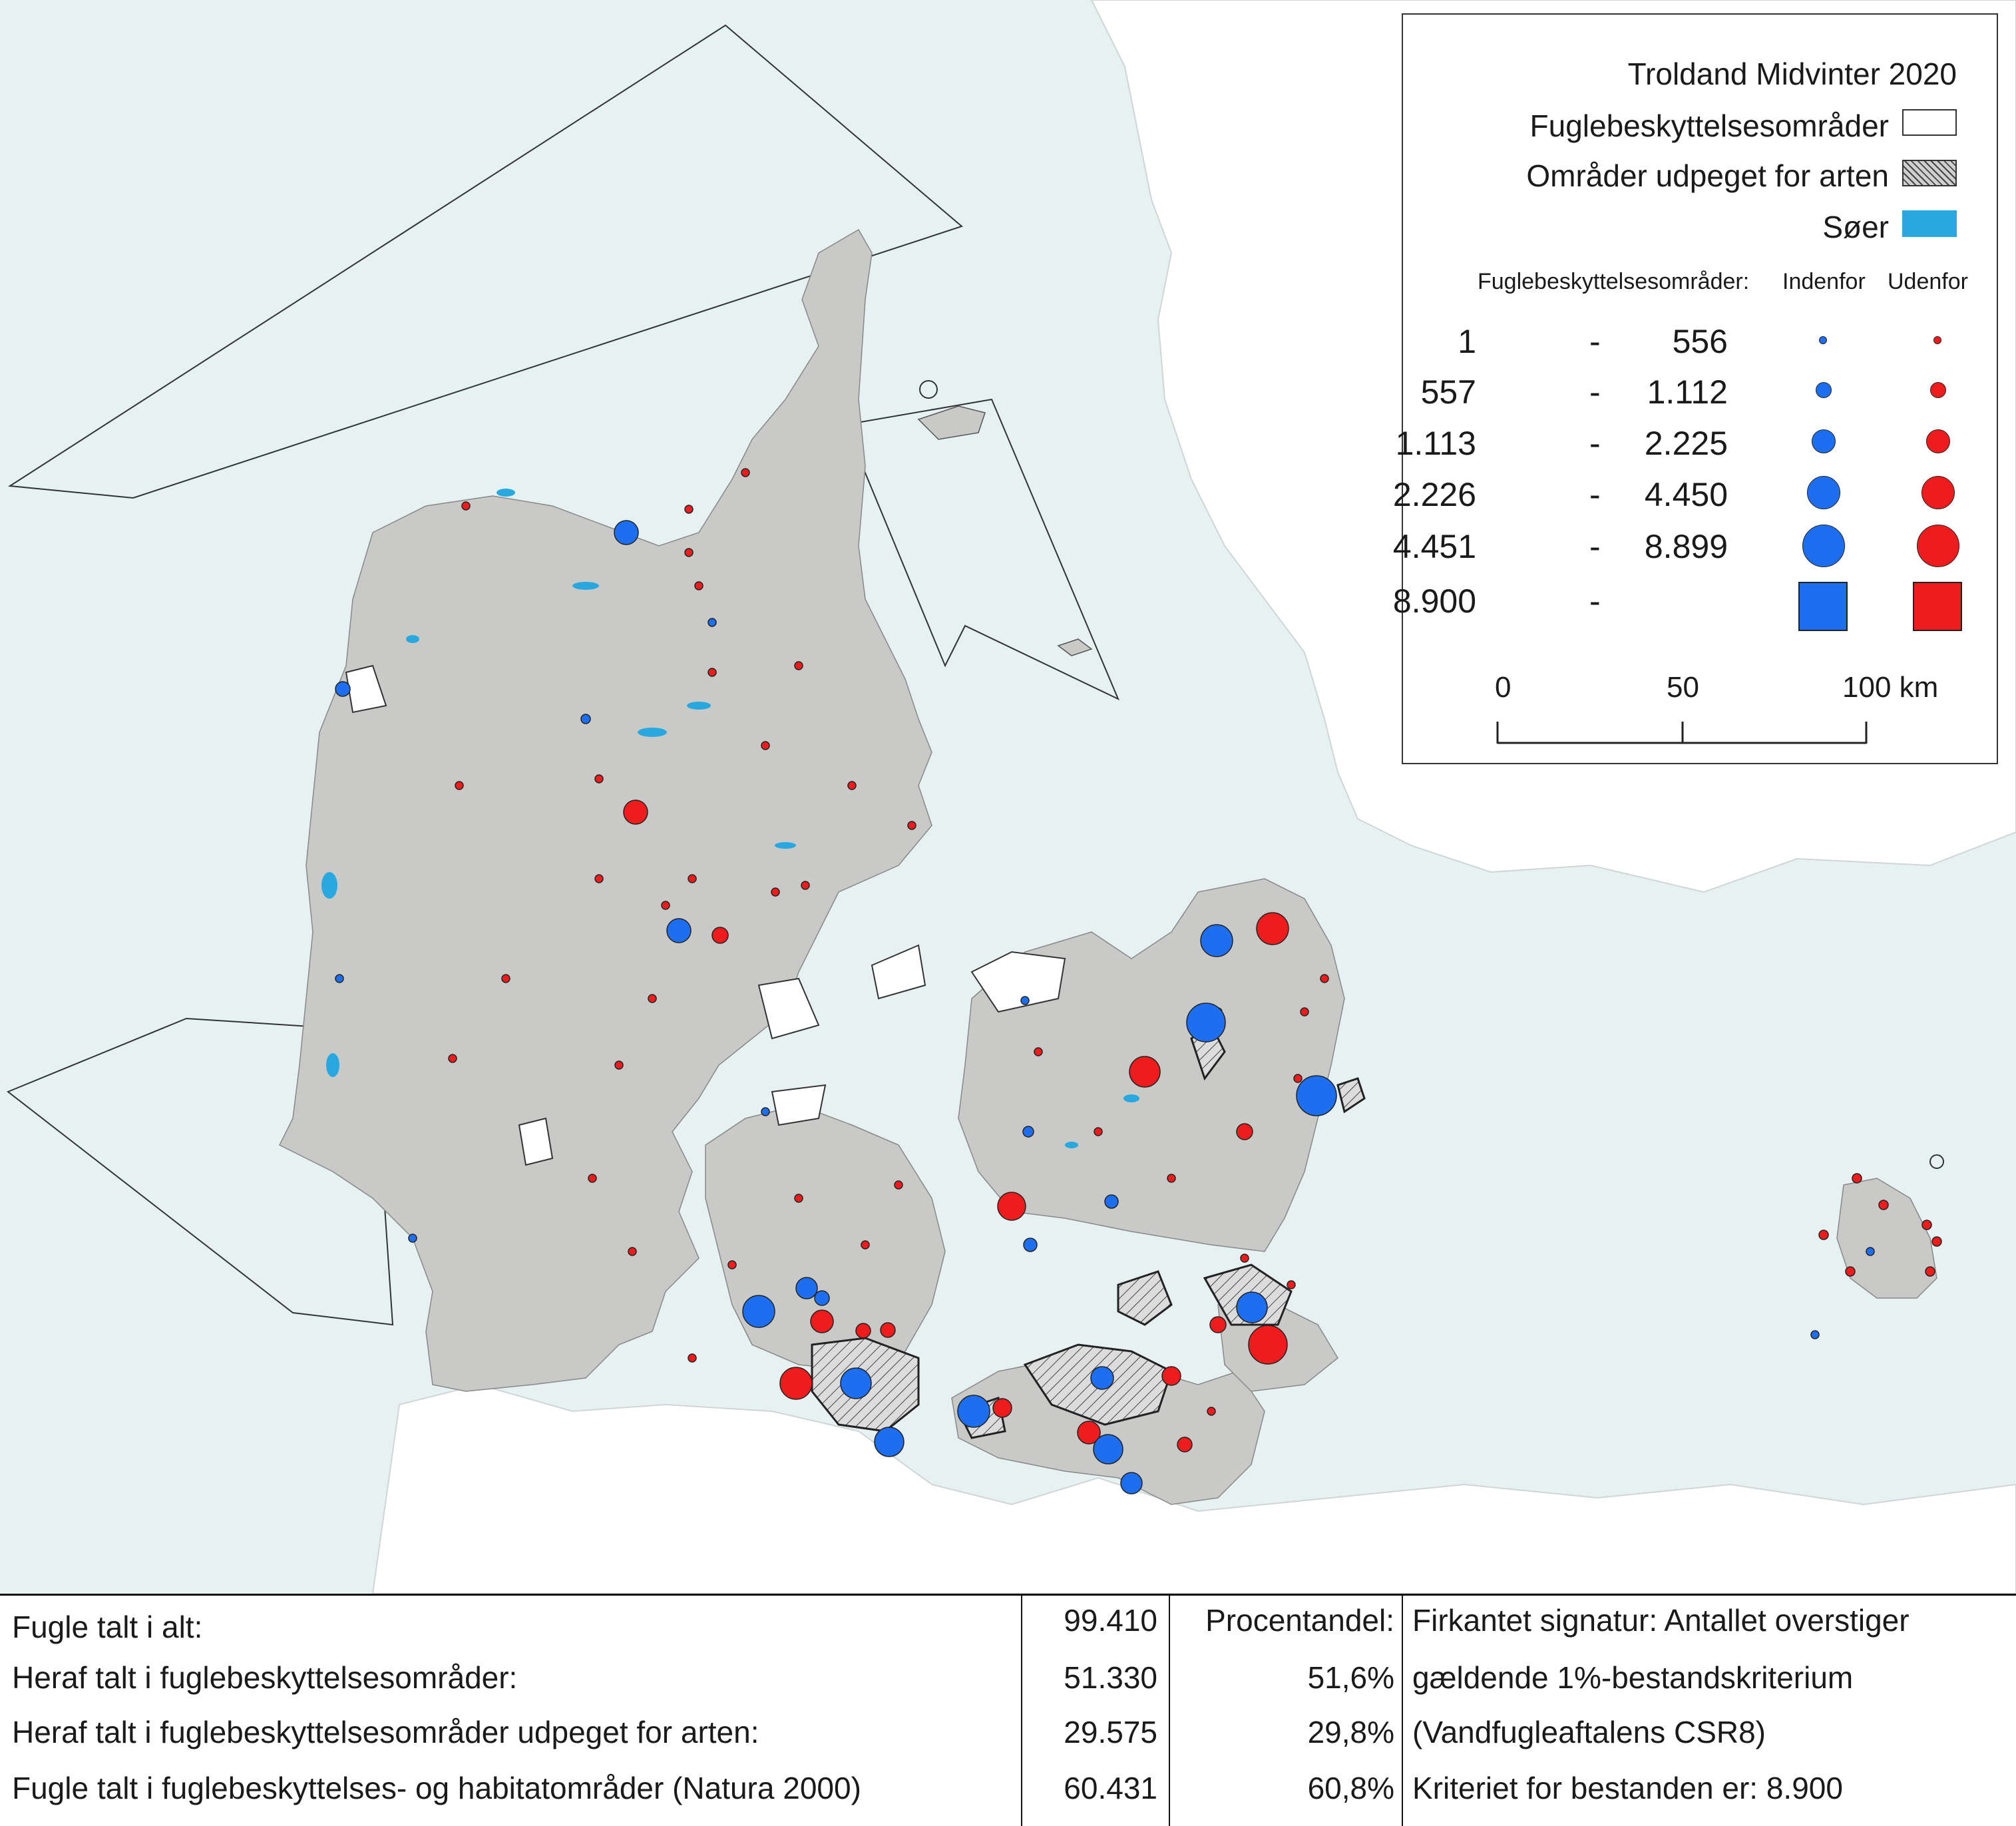  I want to click on stats-note-4: Kriteriet for bestanden er: 8.900, so click(1627, 1788).